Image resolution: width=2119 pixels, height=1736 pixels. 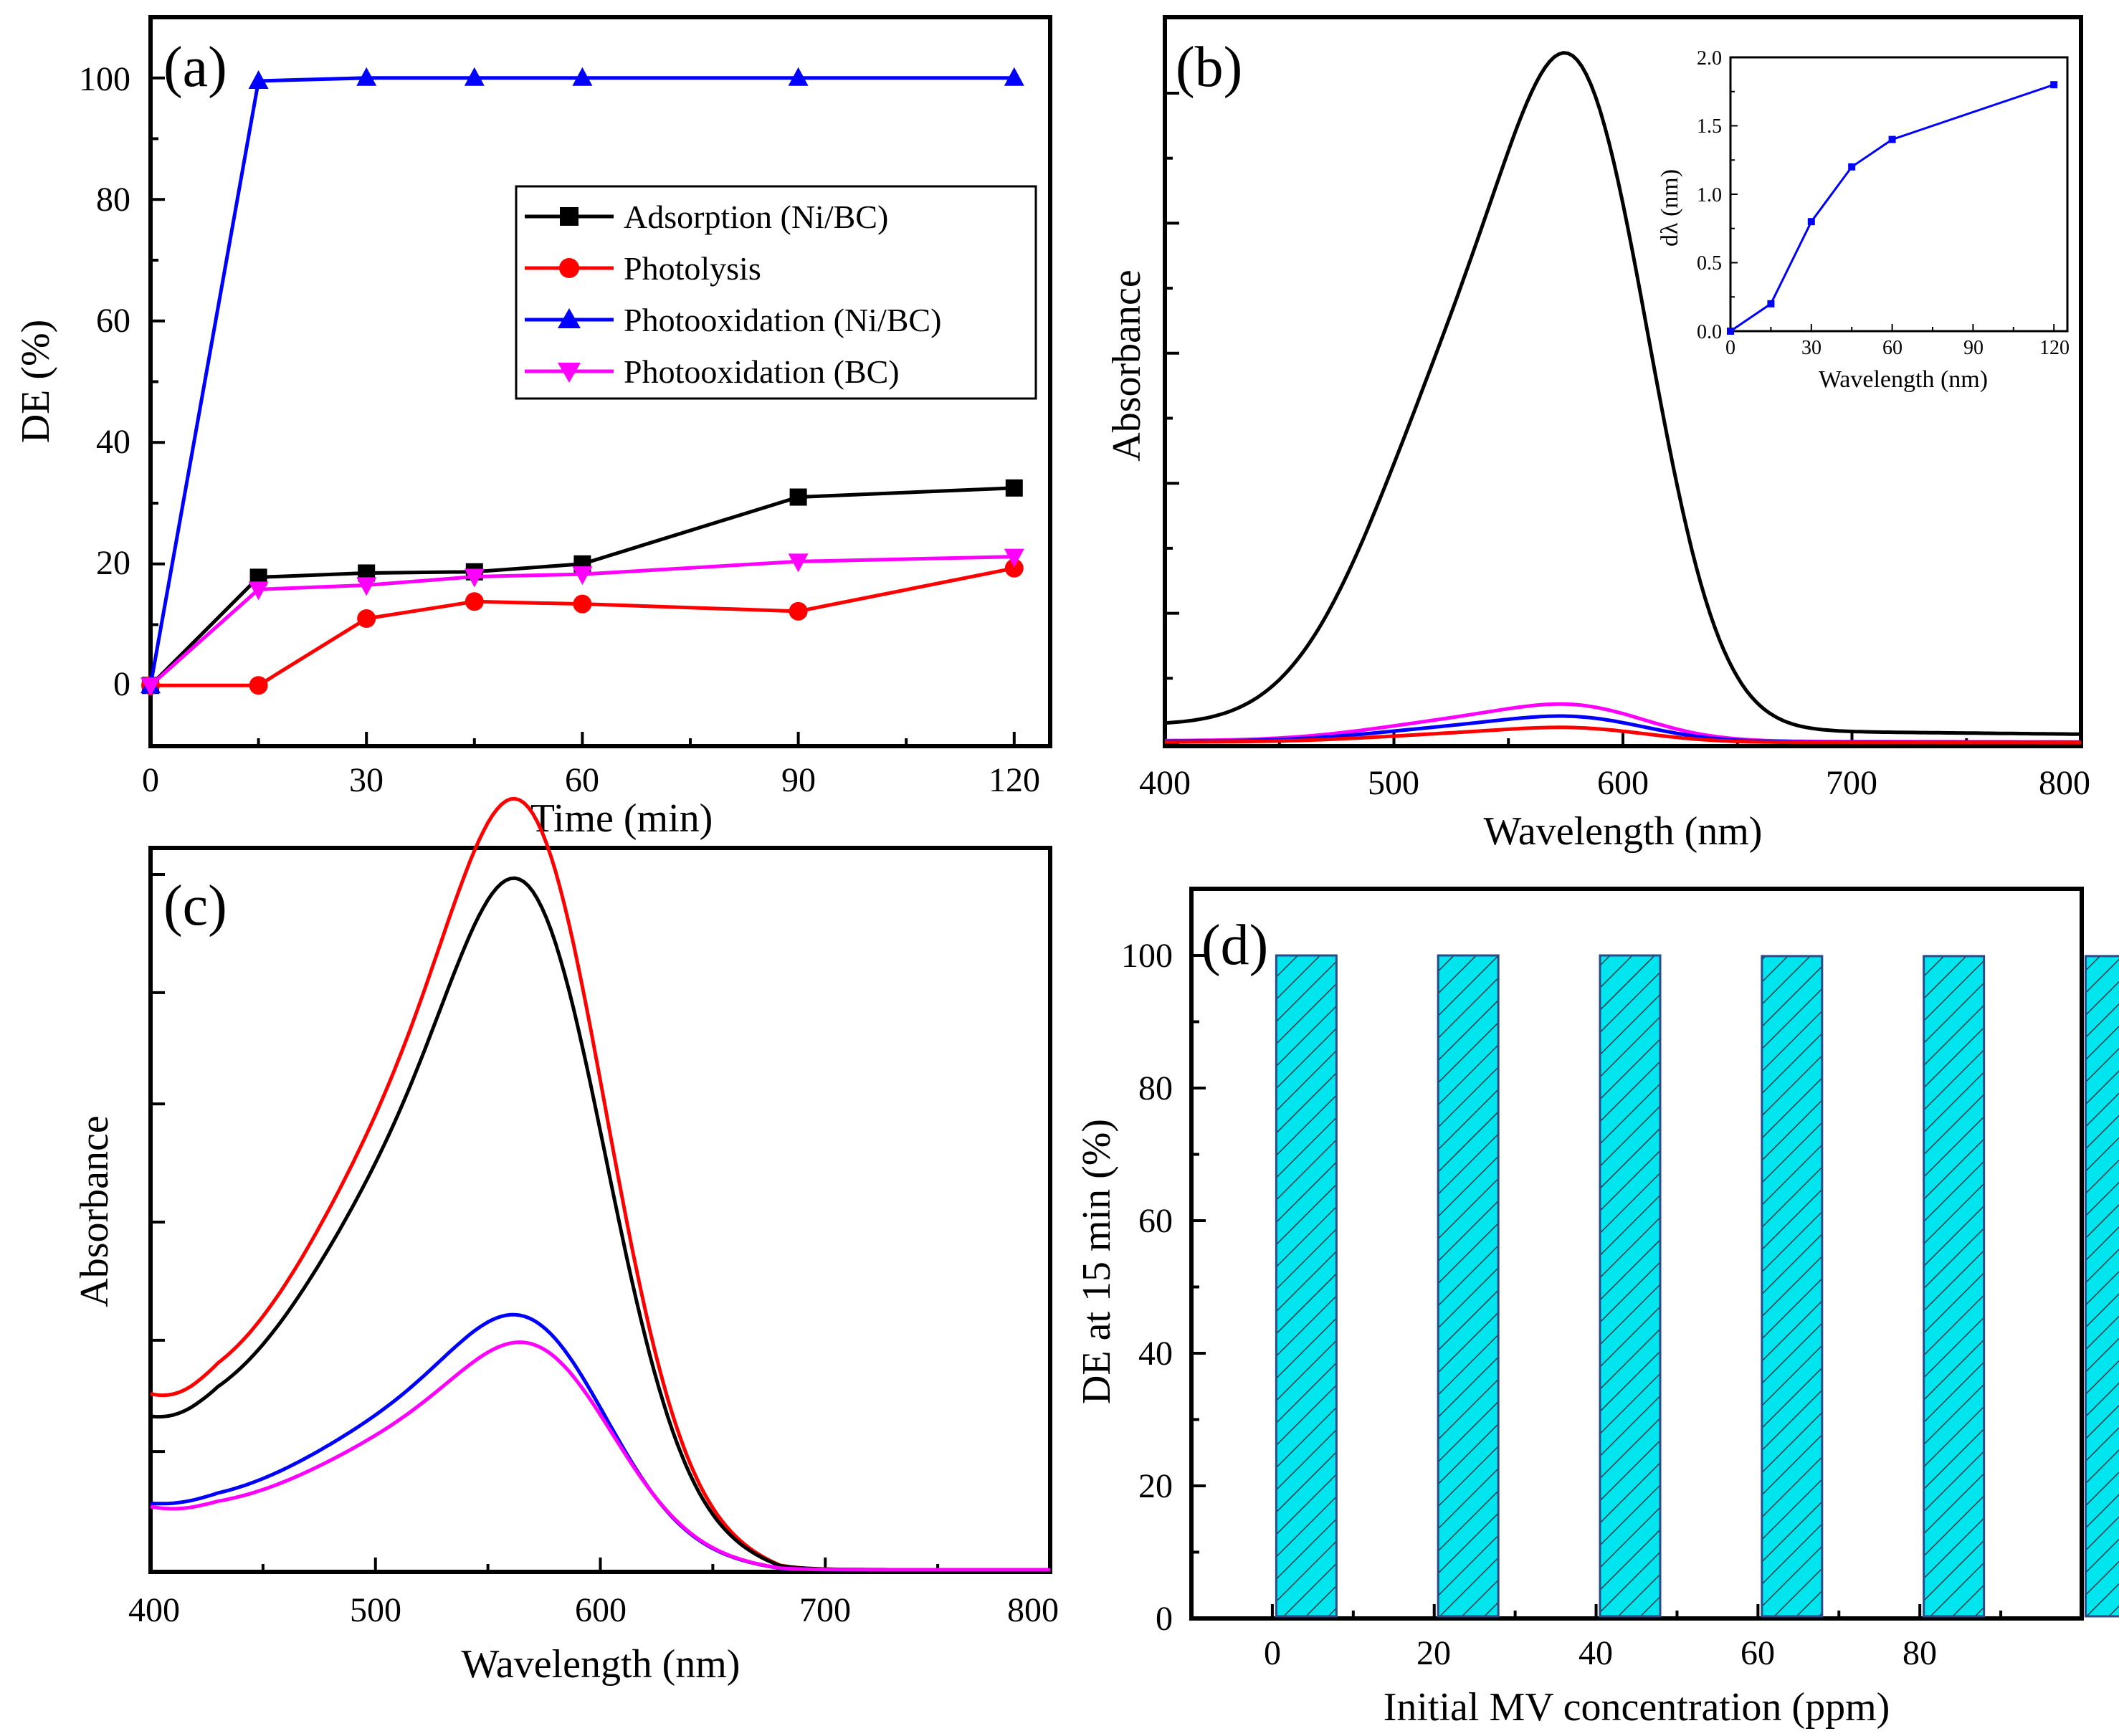 What do you see at coordinates (776, 292) in the screenshot?
I see `panel-a-legend-box` at bounding box center [776, 292].